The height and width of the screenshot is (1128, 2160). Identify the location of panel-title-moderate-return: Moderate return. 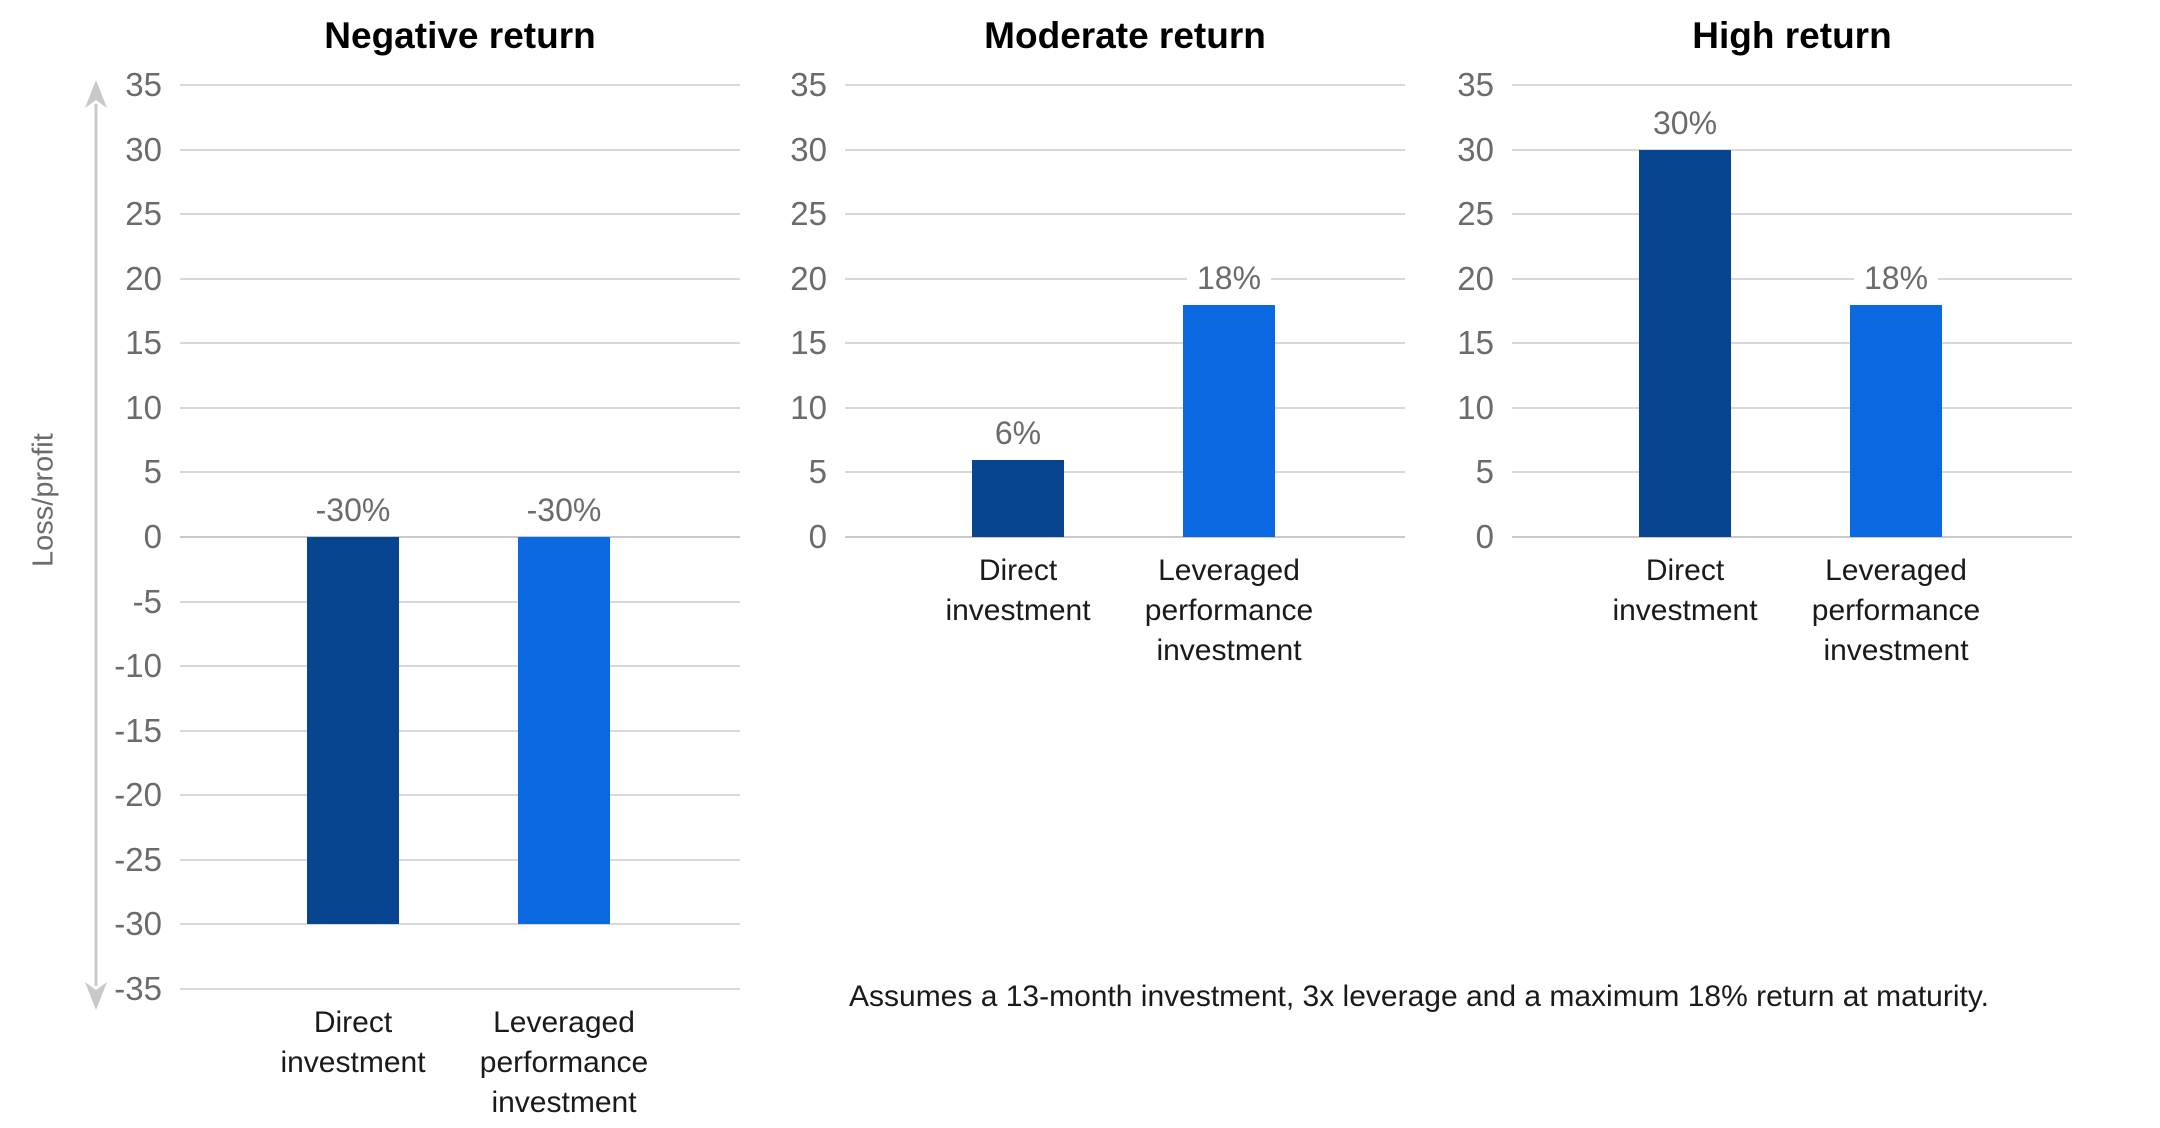
(1125, 35).